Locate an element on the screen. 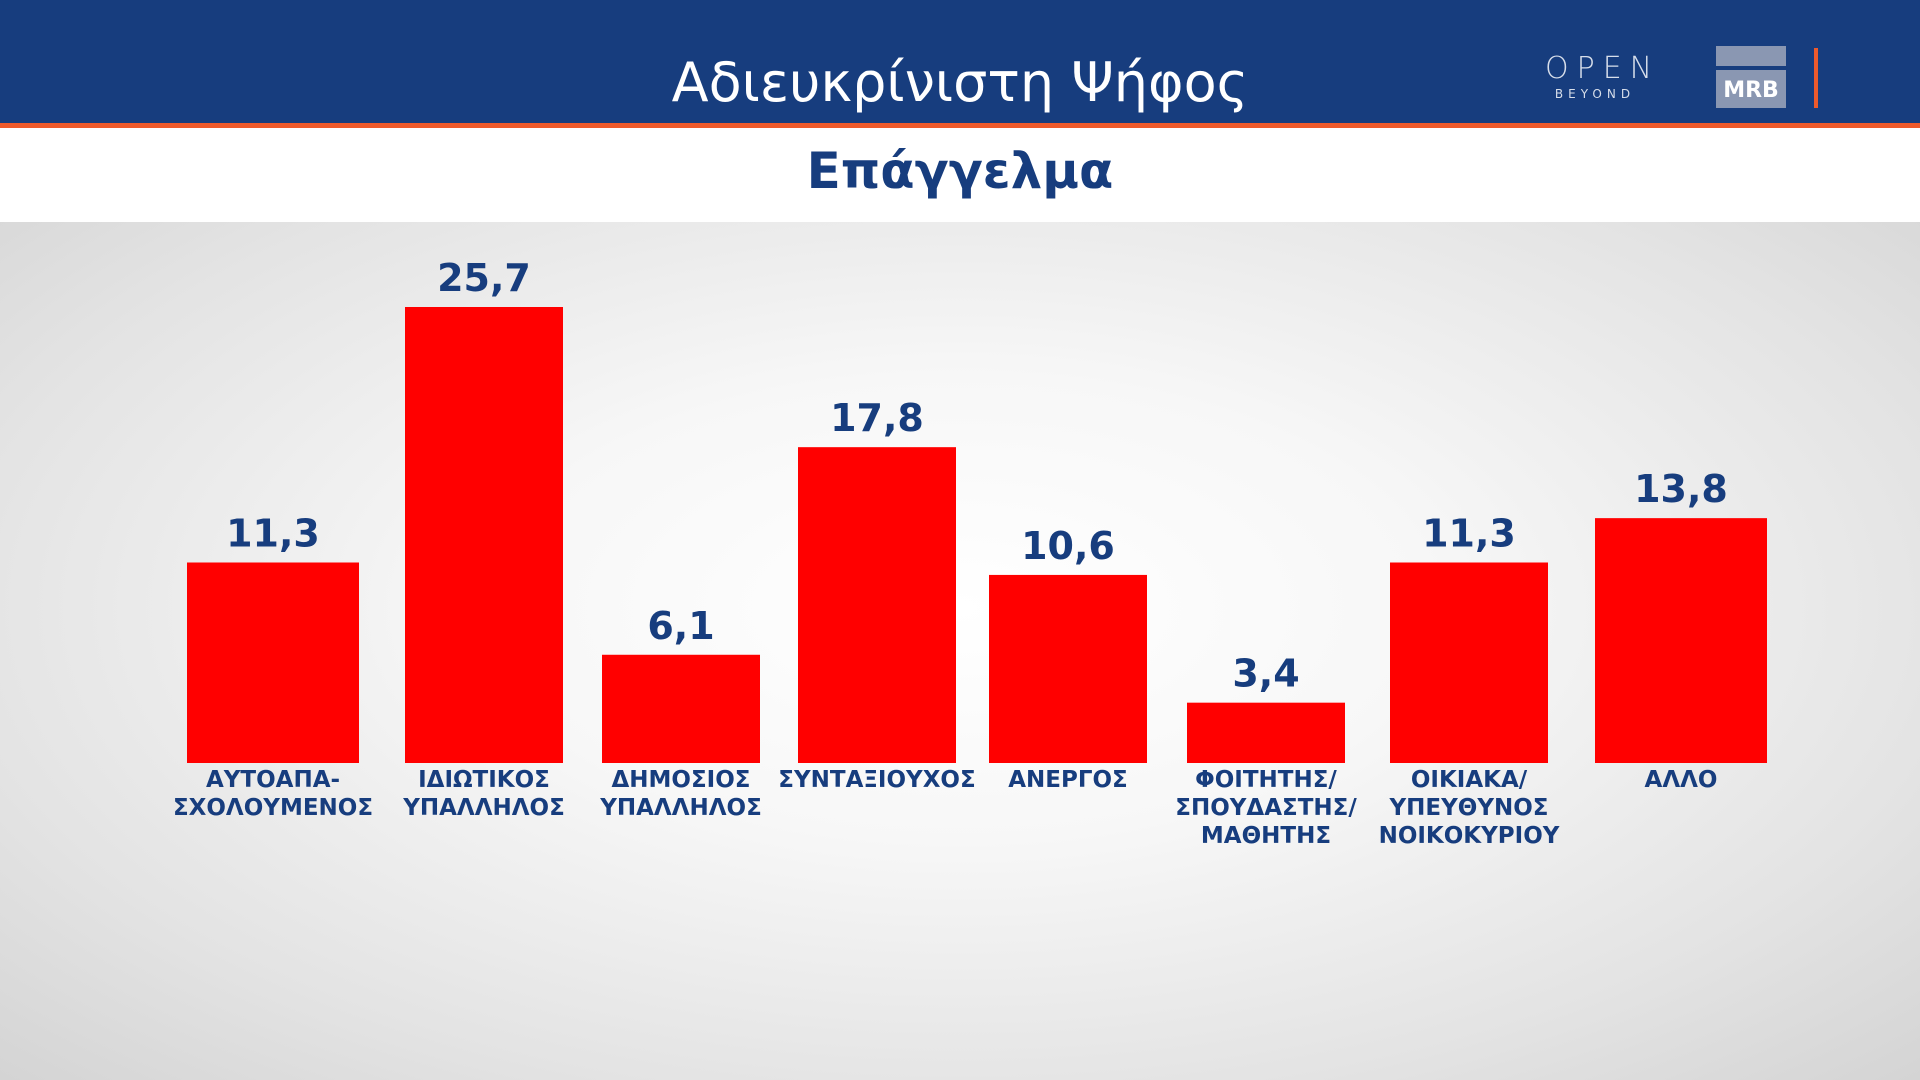  category-label: ΙΔΙΩΤΙΚΟΣ ΥΠΑΛΛΗΛΟΣ is located at coordinates (483, 794).